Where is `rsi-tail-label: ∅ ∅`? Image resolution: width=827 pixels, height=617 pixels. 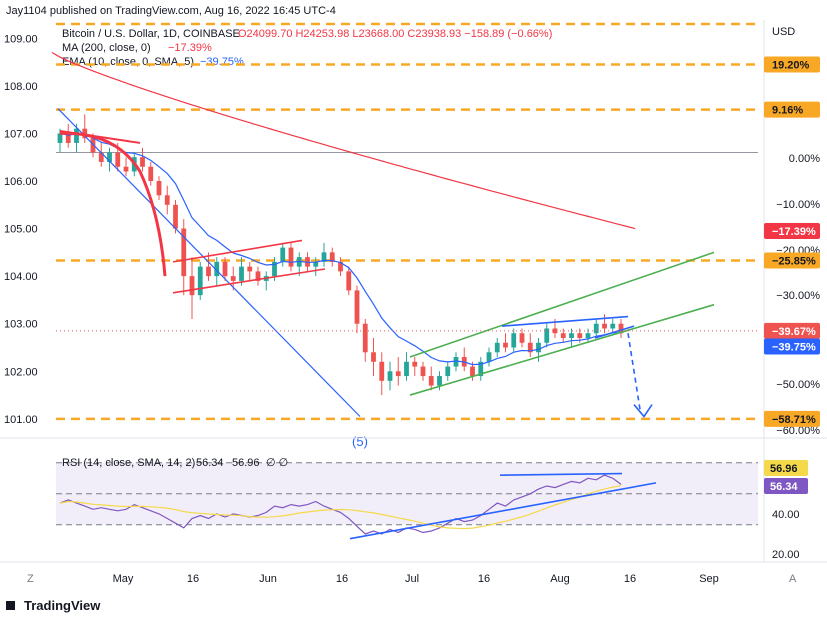
rsi-tail-label: ∅ ∅ is located at coordinates (277, 463).